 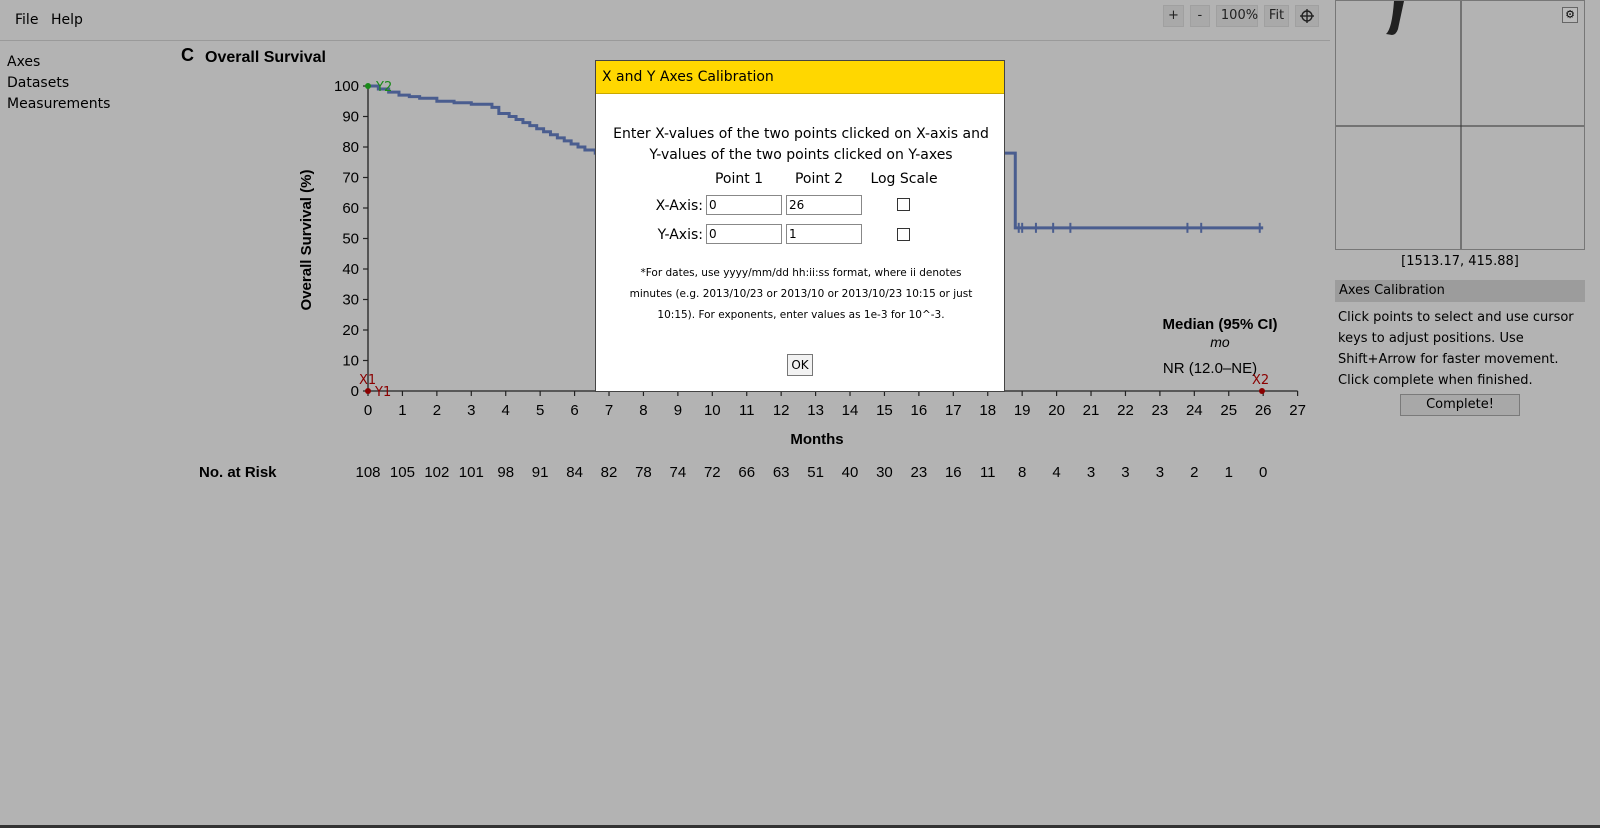 What do you see at coordinates (540, 410) in the screenshot?
I see `x-tick-label: 5` at bounding box center [540, 410].